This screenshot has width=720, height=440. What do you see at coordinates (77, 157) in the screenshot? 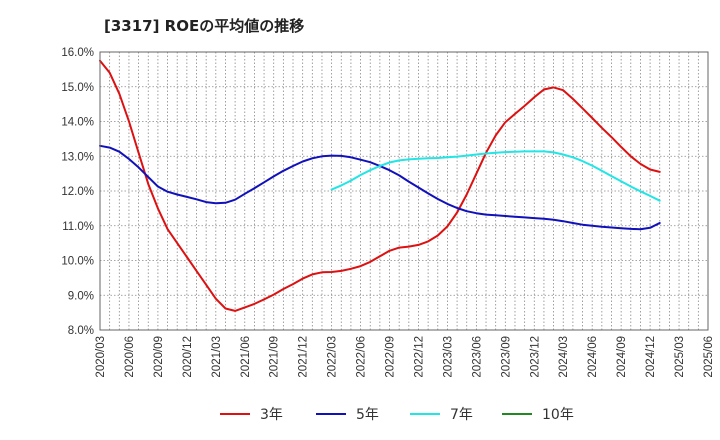
I see `y-tick-label: 13.0%` at bounding box center [77, 157].